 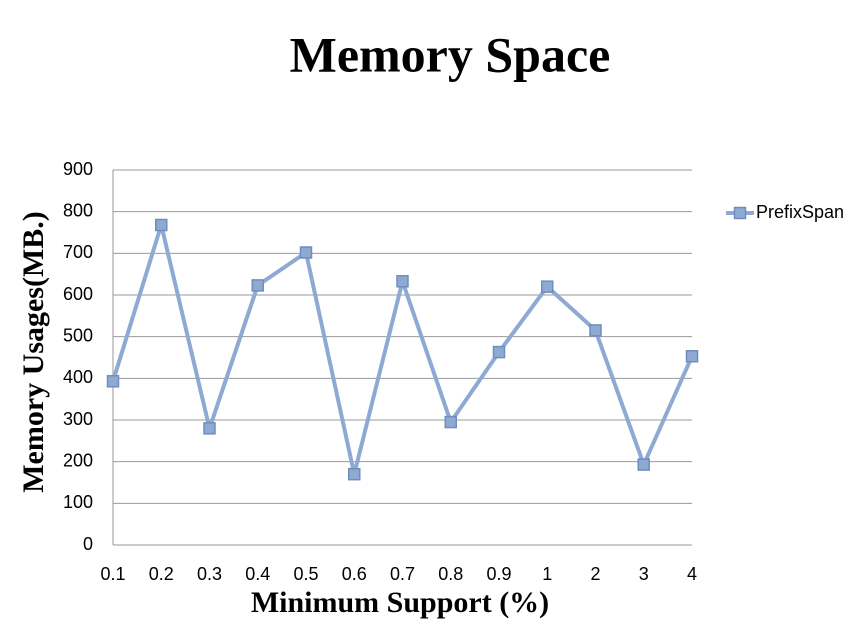 I want to click on x-tick-label: 4, so click(x=692, y=574).